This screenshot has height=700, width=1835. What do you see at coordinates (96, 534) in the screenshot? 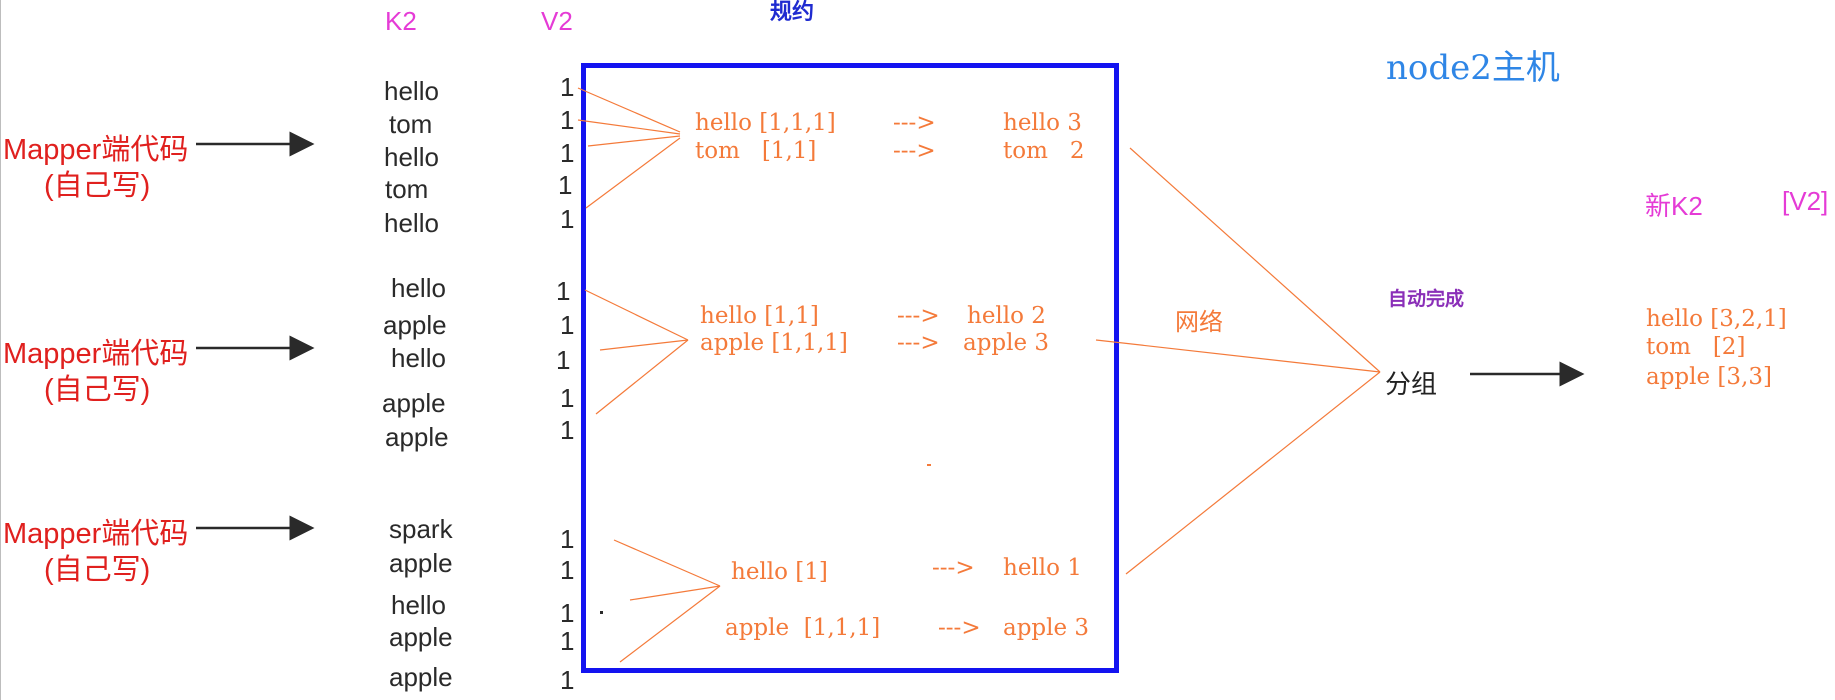
I see `mapper-label-3: Mapper端代码` at bounding box center [96, 534].